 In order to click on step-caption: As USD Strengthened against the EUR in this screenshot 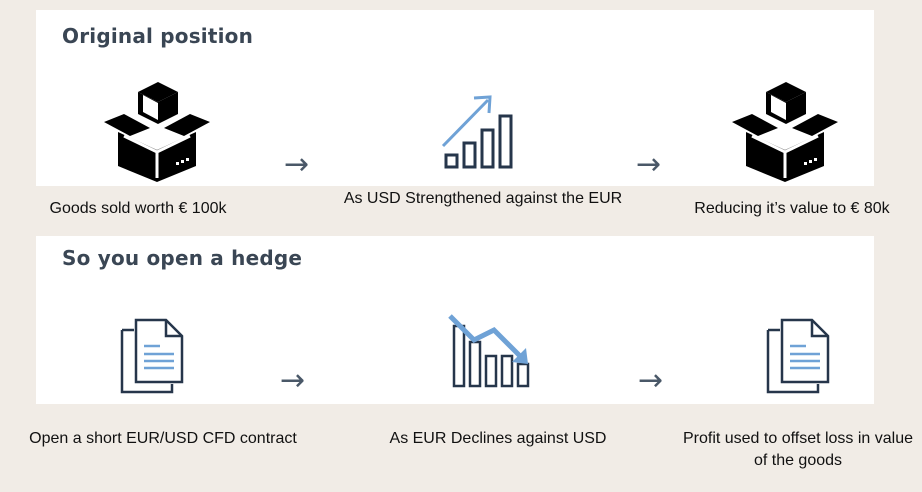, I will do `click(483, 198)`.